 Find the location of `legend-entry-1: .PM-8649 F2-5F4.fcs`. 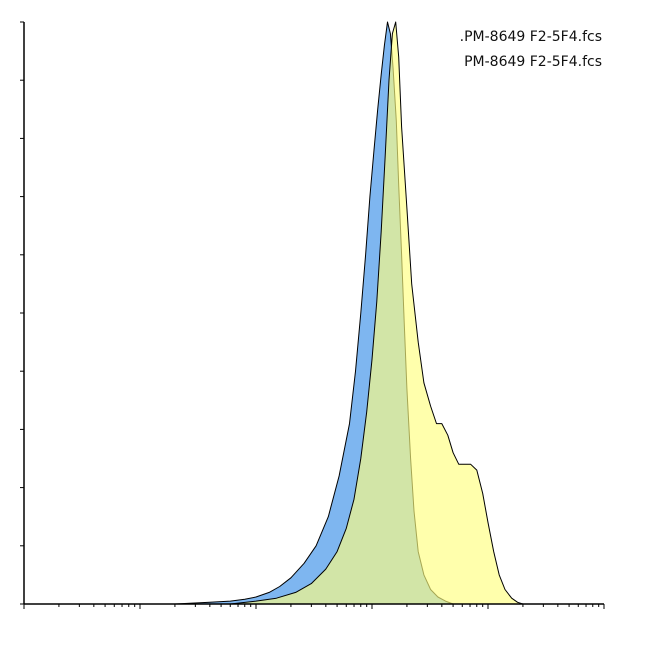

legend-entry-1: .PM-8649 F2-5F4.fcs is located at coordinates (531, 37).